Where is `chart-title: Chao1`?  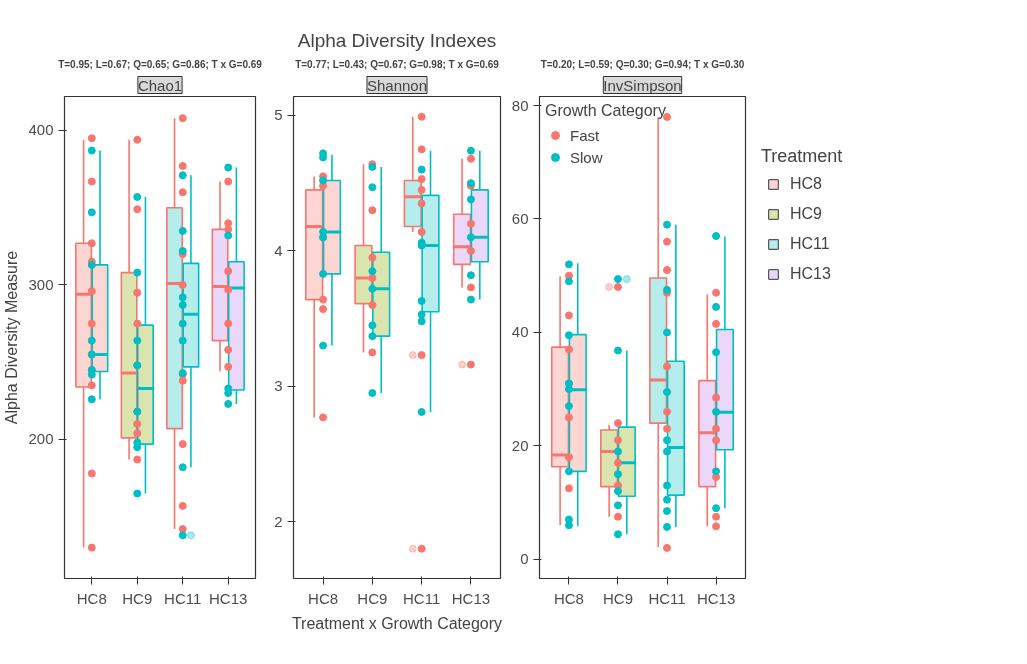
chart-title: Chao1 is located at coordinates (160, 85).